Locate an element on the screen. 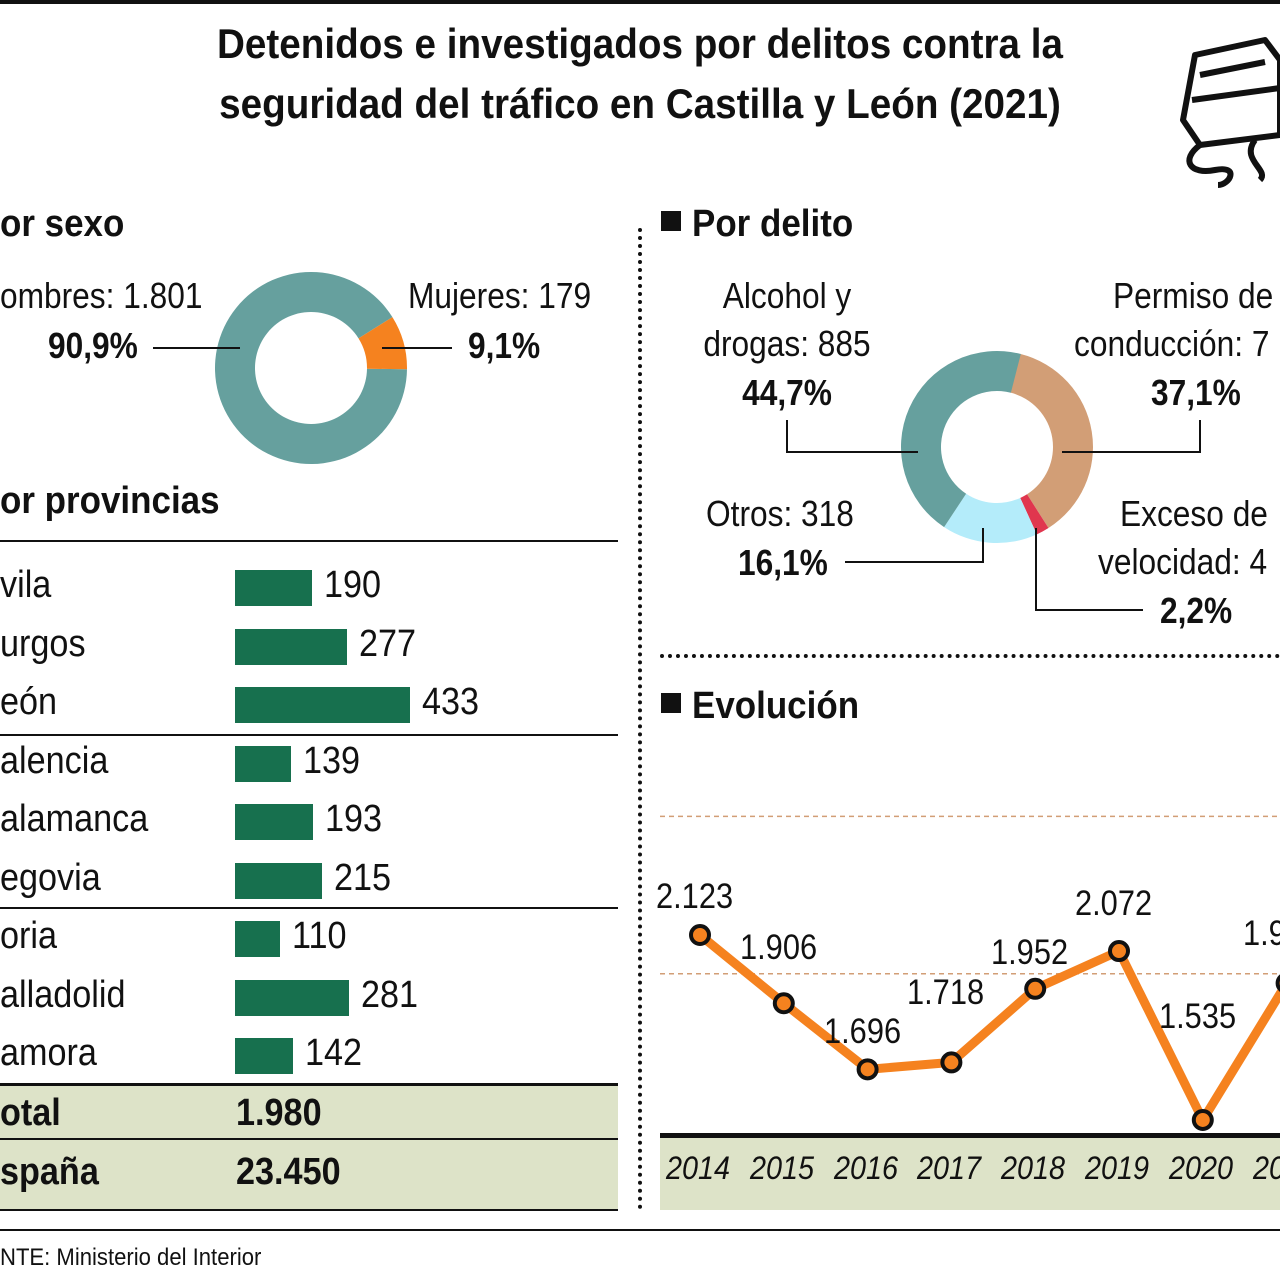  x-tick-label: 2020 is located at coordinates (1200, 1168).